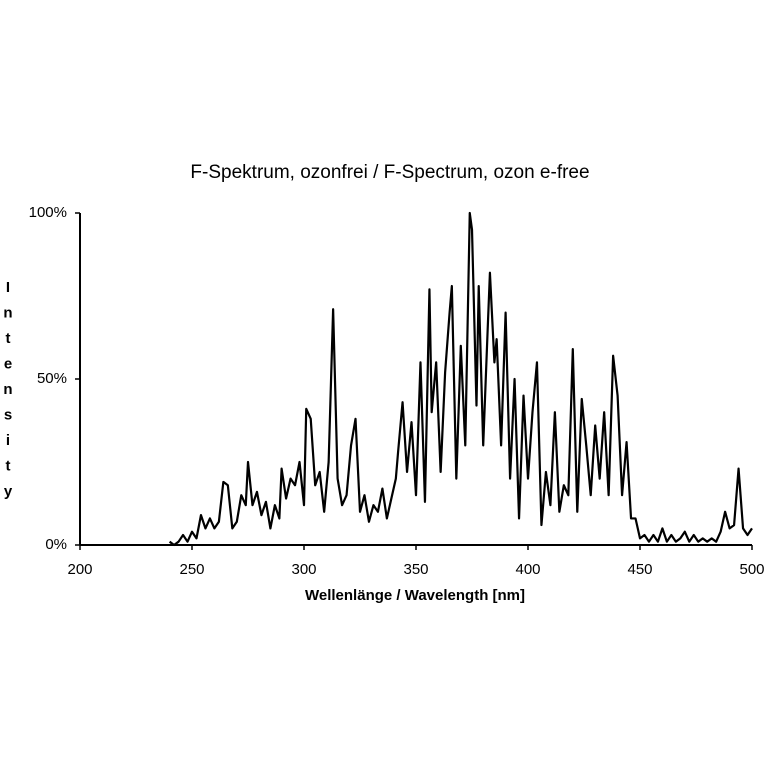 The image size is (768, 768). What do you see at coordinates (56, 544) in the screenshot?
I see `y-tick-label: 0%` at bounding box center [56, 544].